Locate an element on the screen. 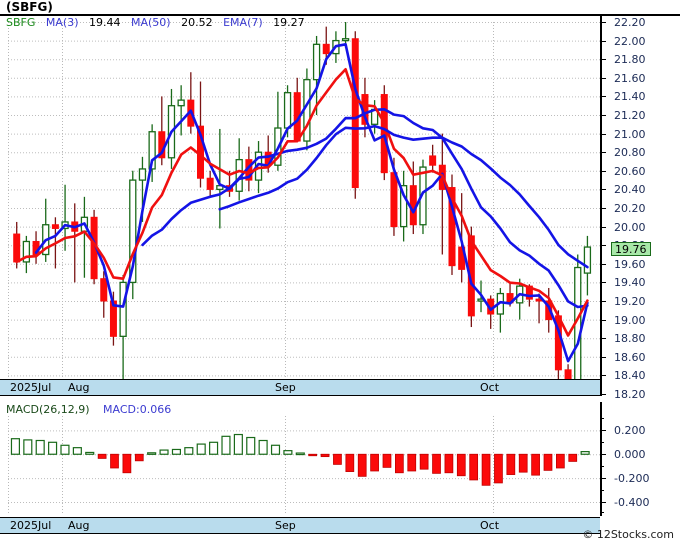 The height and width of the screenshot is (546, 680). date-label-bottom: Aug is located at coordinates (79, 525).